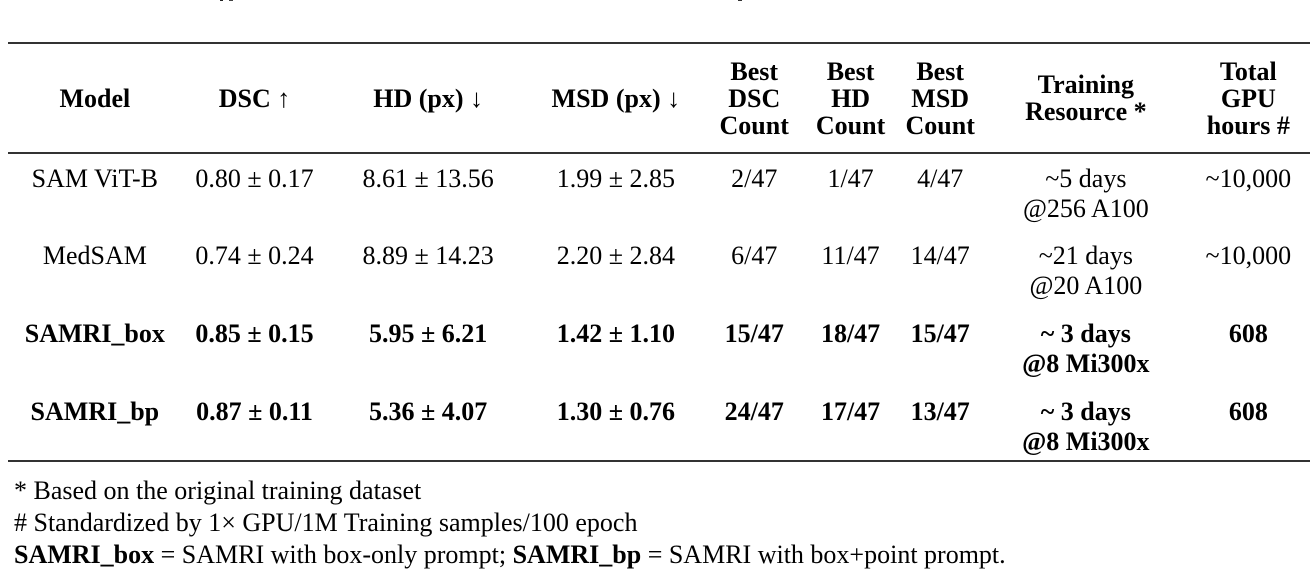 This screenshot has height=579, width=1316. I want to click on header-model: Model, so click(95, 98).